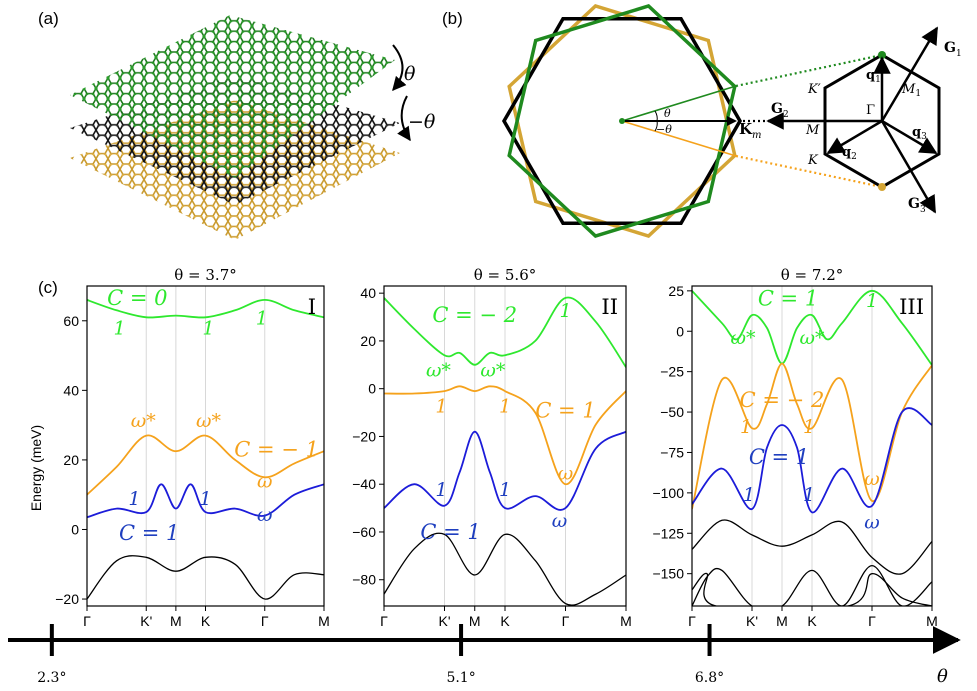  What do you see at coordinates (667, 113) in the screenshot?
I see `theta-label-b: θ` at bounding box center [667, 113].